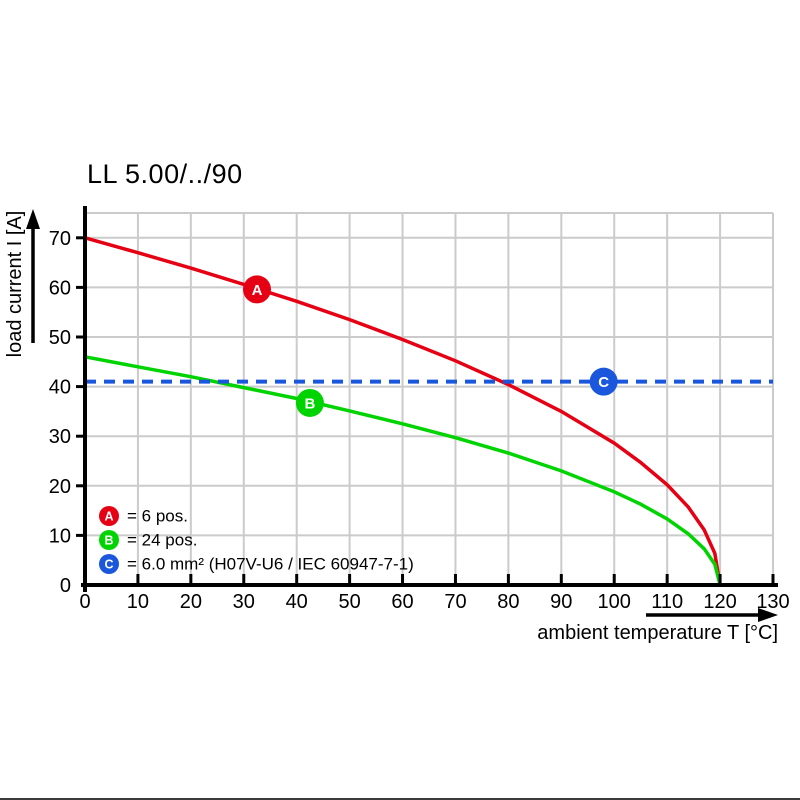  Describe the element at coordinates (60, 437) in the screenshot. I see `y-tick-label: 30` at that location.